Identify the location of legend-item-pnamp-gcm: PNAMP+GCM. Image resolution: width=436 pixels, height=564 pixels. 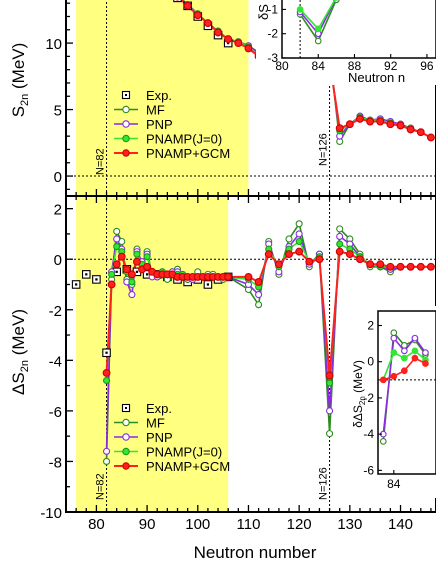
(172, 153).